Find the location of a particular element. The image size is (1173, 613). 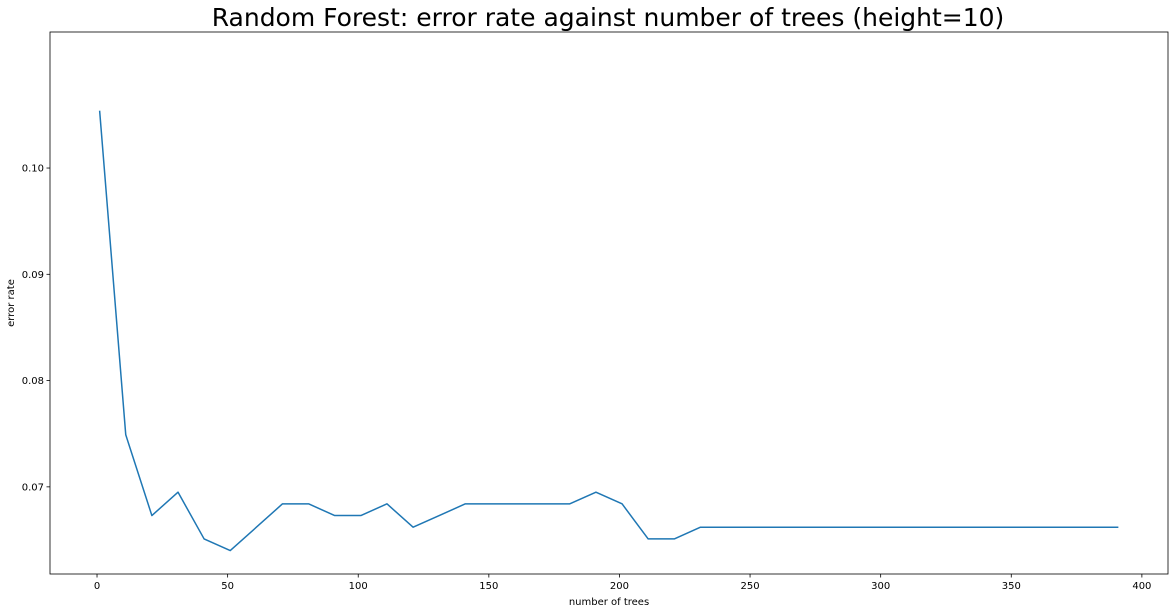

x-axis: 0 50 100 150 200 250 300 350 400 is located at coordinates (622, 583).